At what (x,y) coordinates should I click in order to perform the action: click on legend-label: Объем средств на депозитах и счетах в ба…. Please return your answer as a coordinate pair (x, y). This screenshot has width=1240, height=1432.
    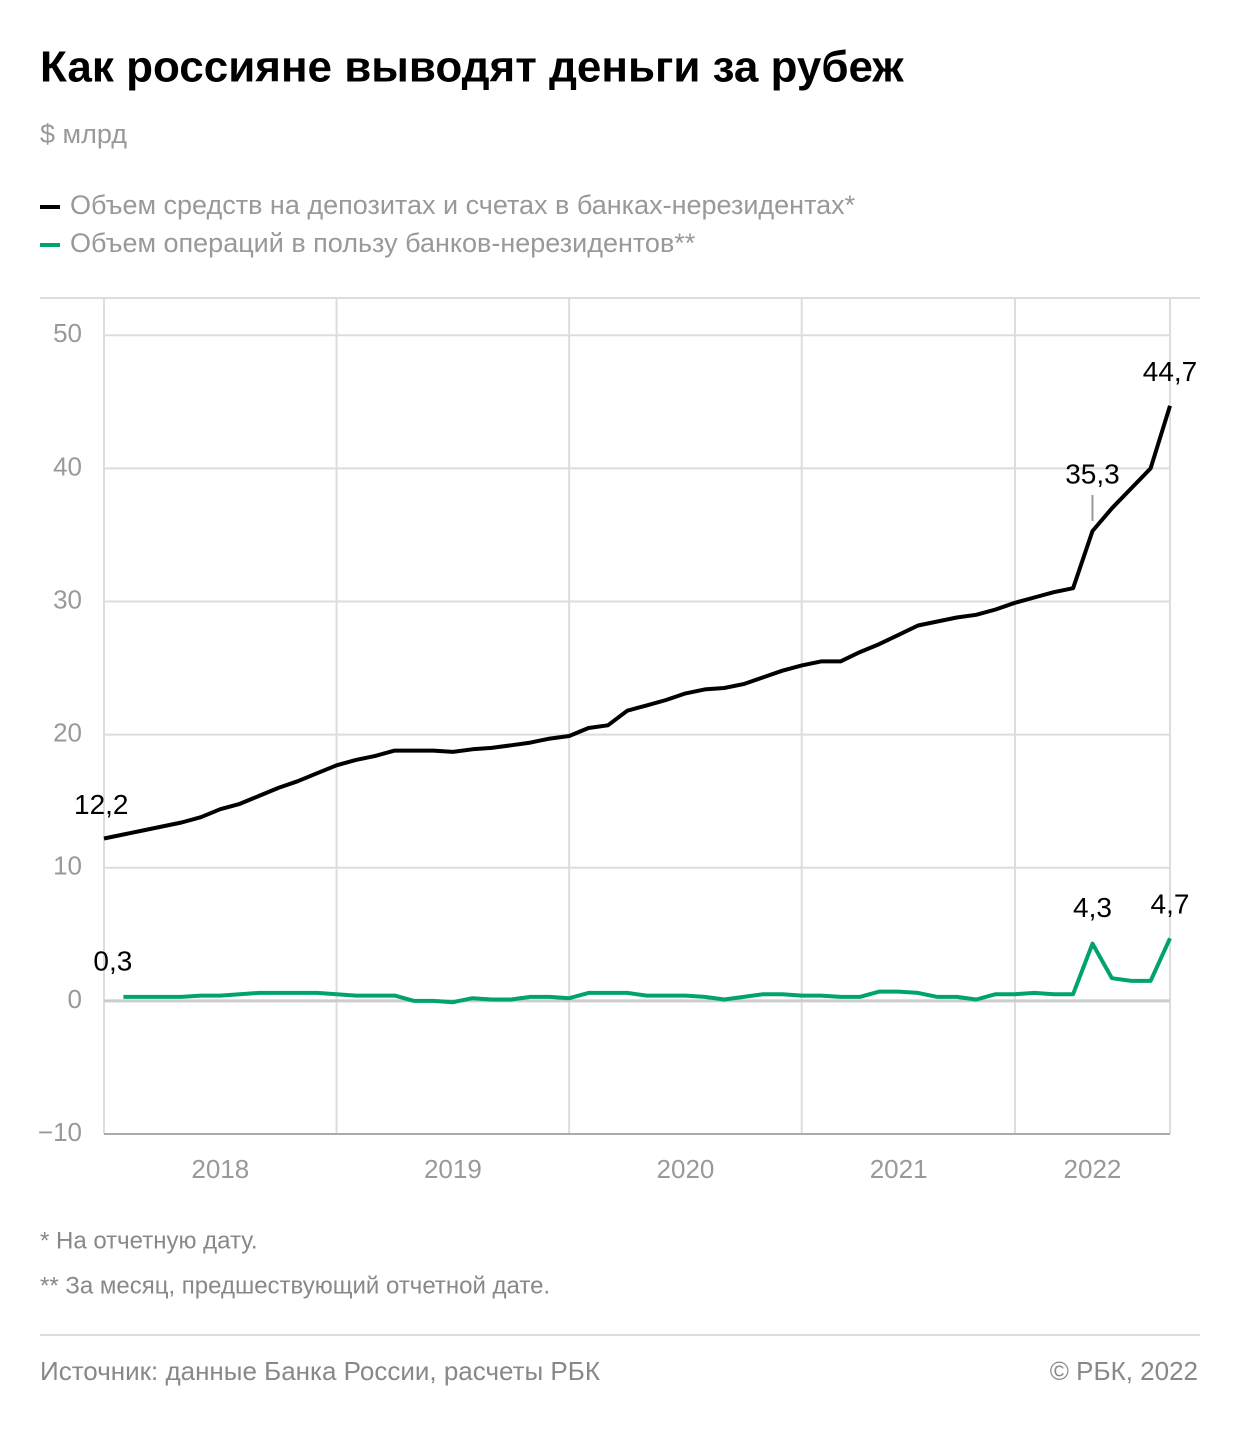
    Looking at the image, I should click on (463, 205).